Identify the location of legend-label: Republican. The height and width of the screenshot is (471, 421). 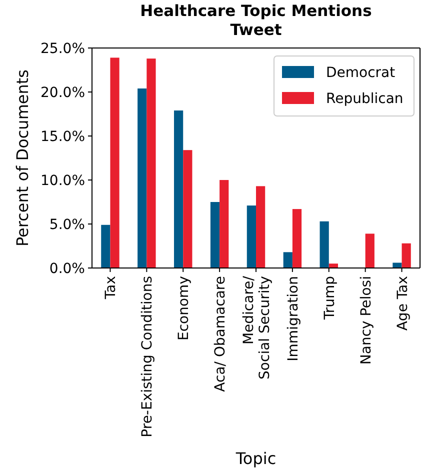
(365, 99).